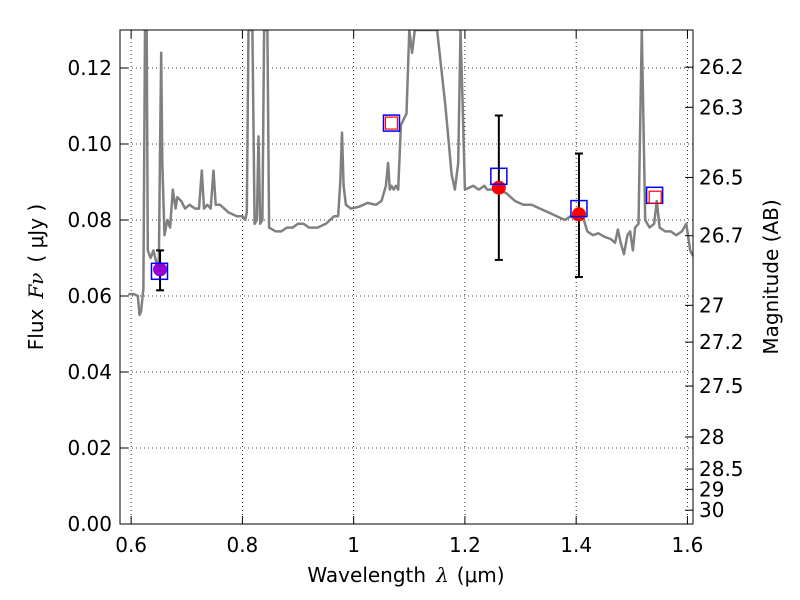 This screenshot has width=800, height=600. Describe the element at coordinates (89, 524) in the screenshot. I see `y-tick-label: 0.00` at that location.